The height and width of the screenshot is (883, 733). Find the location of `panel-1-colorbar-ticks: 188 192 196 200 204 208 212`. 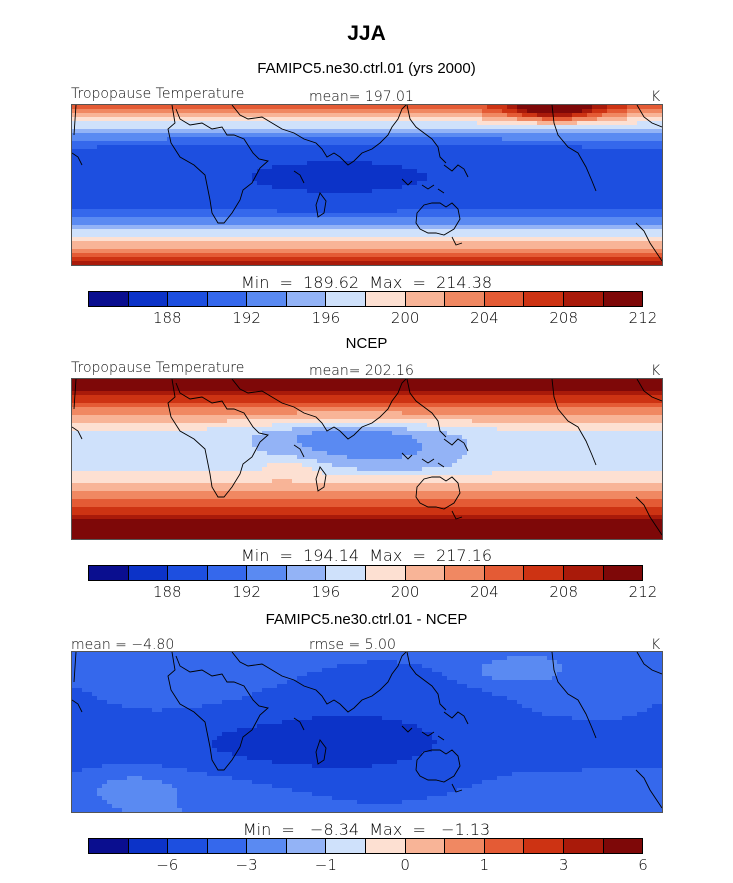

panel-1-colorbar-ticks: 188 192 196 200 204 208 212 is located at coordinates (366, 319).